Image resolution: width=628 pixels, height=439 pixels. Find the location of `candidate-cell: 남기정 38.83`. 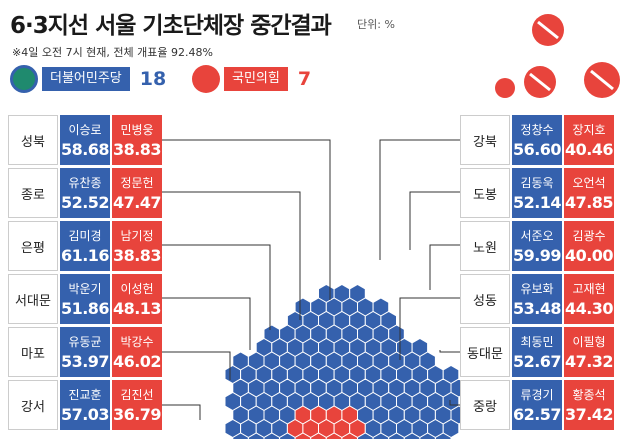

candidate-cell: 남기정 38.83 is located at coordinates (137, 246).